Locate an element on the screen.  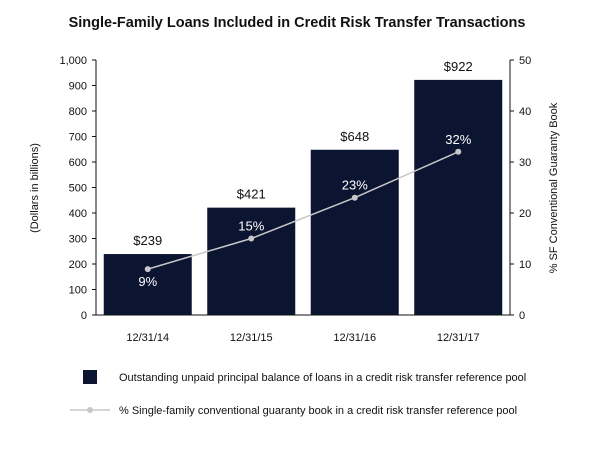
pct-value-label: 9% is located at coordinates (147, 281).